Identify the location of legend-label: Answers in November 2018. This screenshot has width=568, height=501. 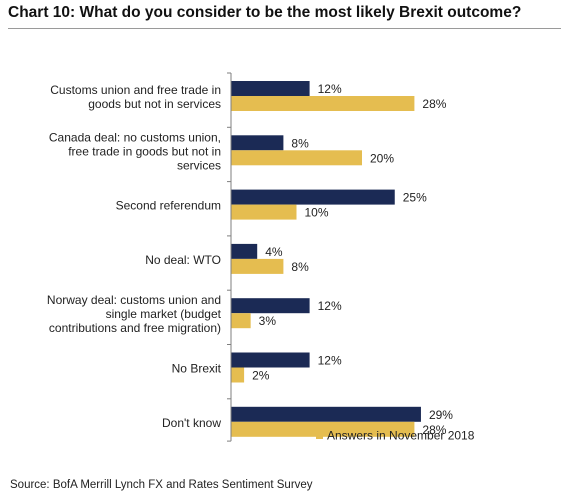
(401, 436).